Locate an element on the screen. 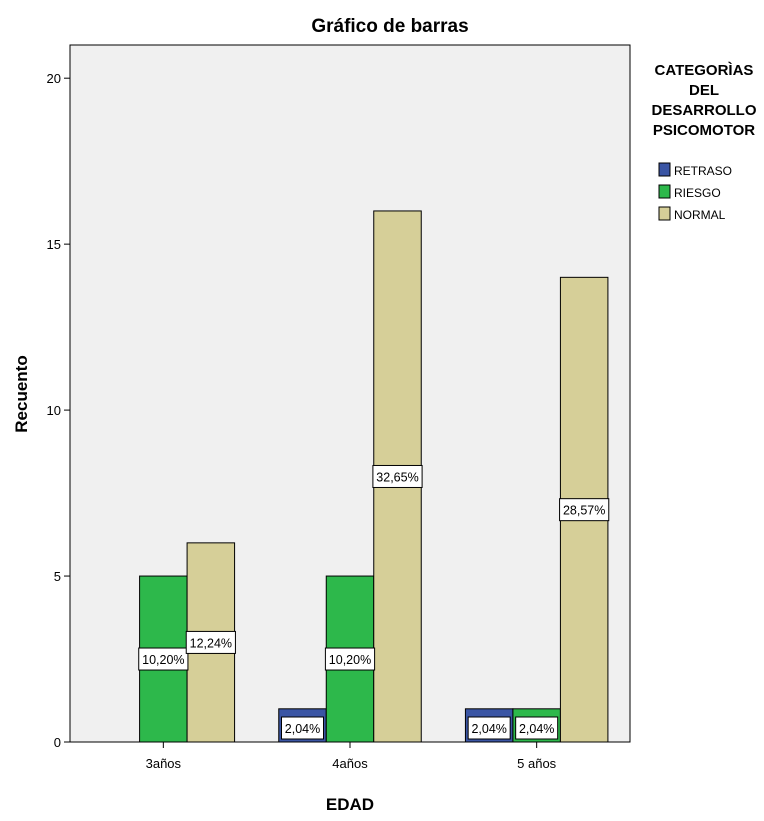  data-label: 28,57% is located at coordinates (584, 510).